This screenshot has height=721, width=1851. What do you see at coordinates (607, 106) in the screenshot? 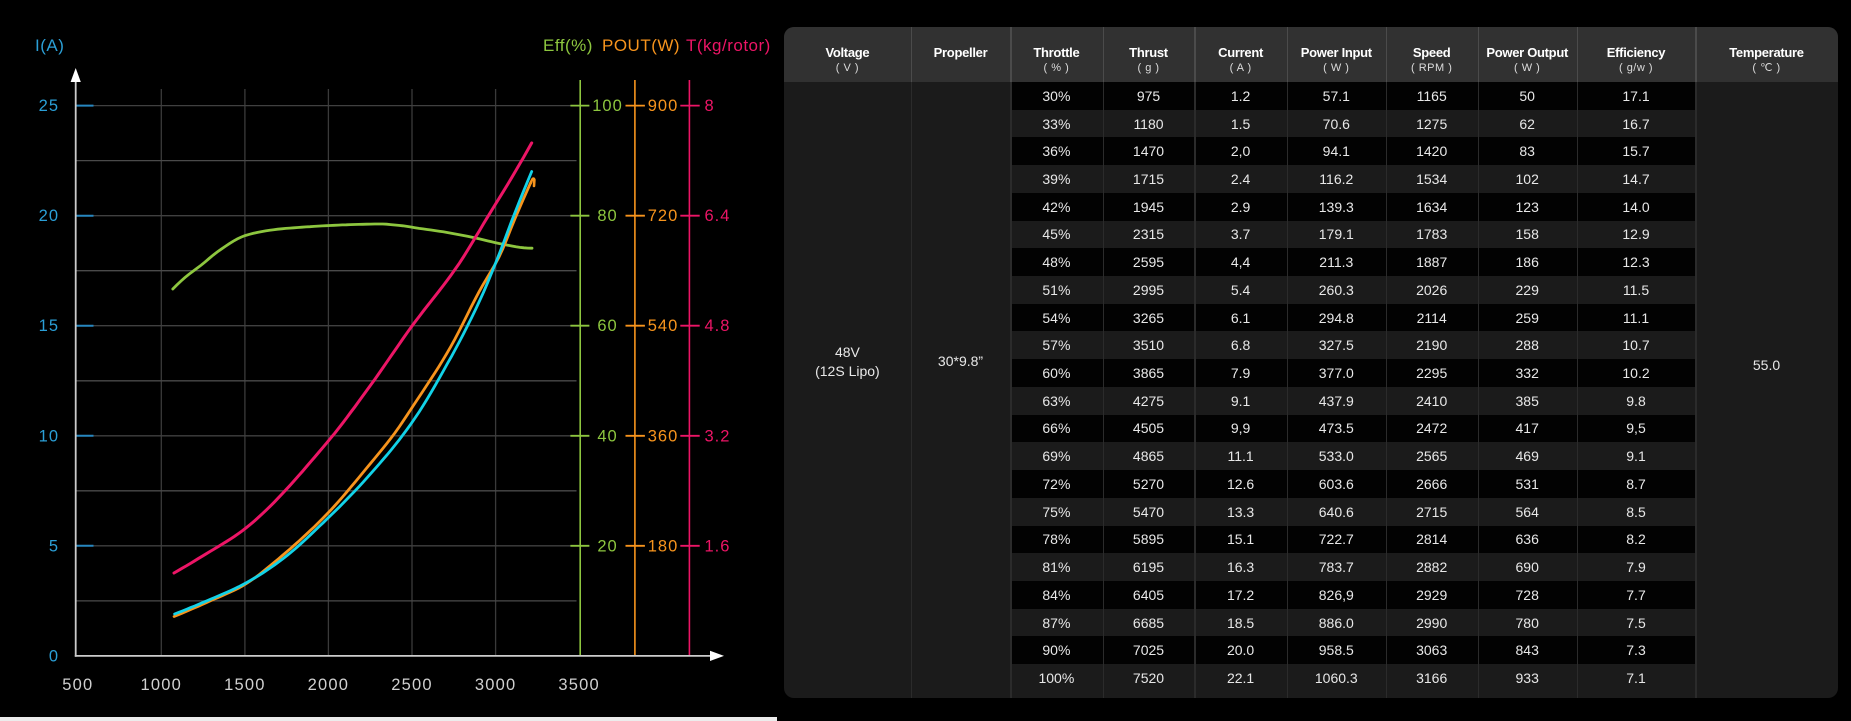
I see `svg-text: 100` at bounding box center [607, 106].